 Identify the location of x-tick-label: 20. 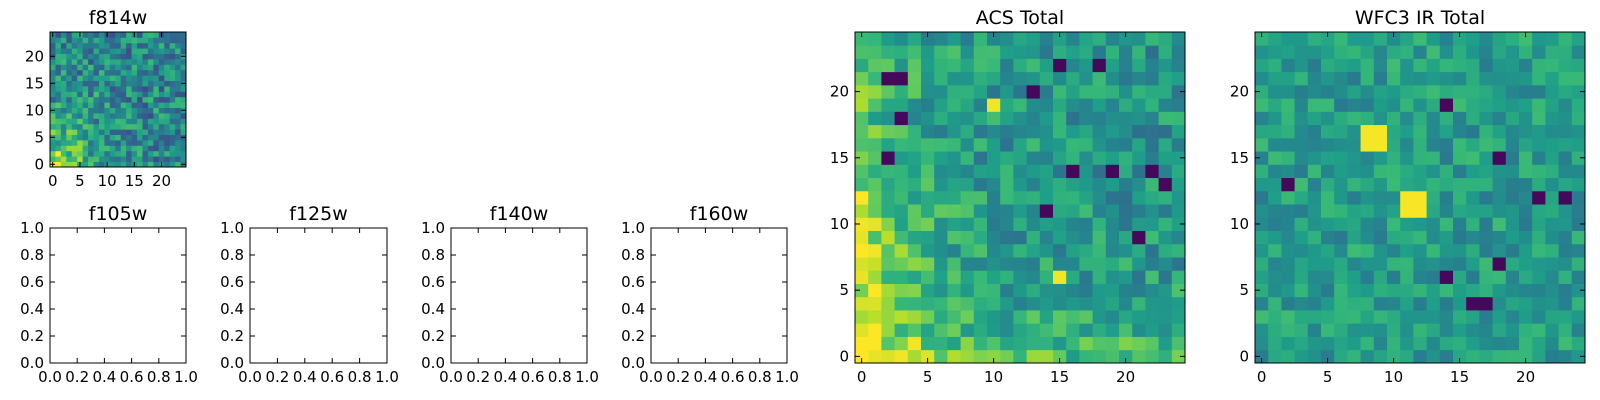
(1125, 377).